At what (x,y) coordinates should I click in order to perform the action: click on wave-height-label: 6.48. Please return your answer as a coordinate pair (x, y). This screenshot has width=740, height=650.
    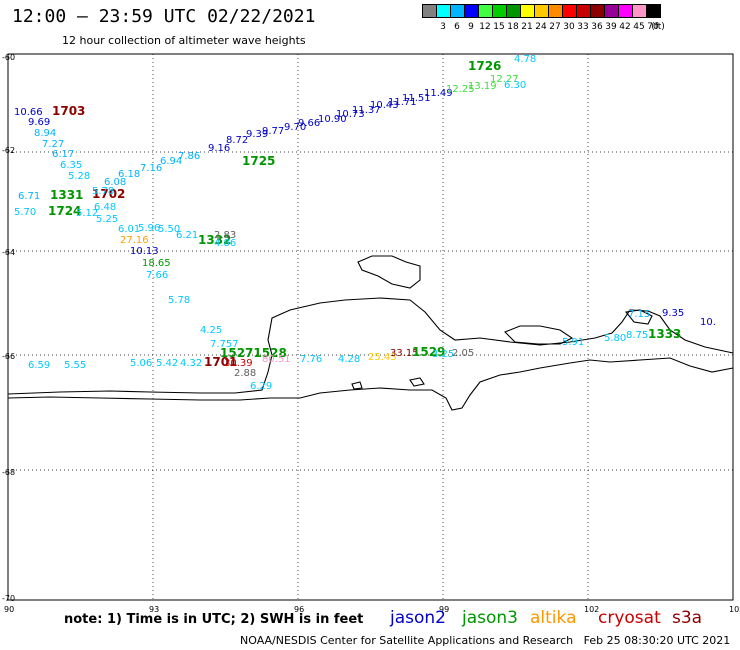
    Looking at the image, I should click on (105, 207).